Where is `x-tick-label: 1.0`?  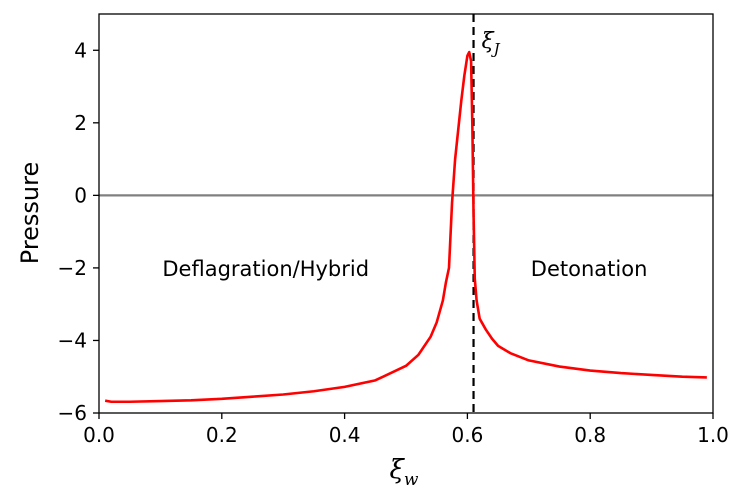
x-tick-label: 1.0 is located at coordinates (713, 435).